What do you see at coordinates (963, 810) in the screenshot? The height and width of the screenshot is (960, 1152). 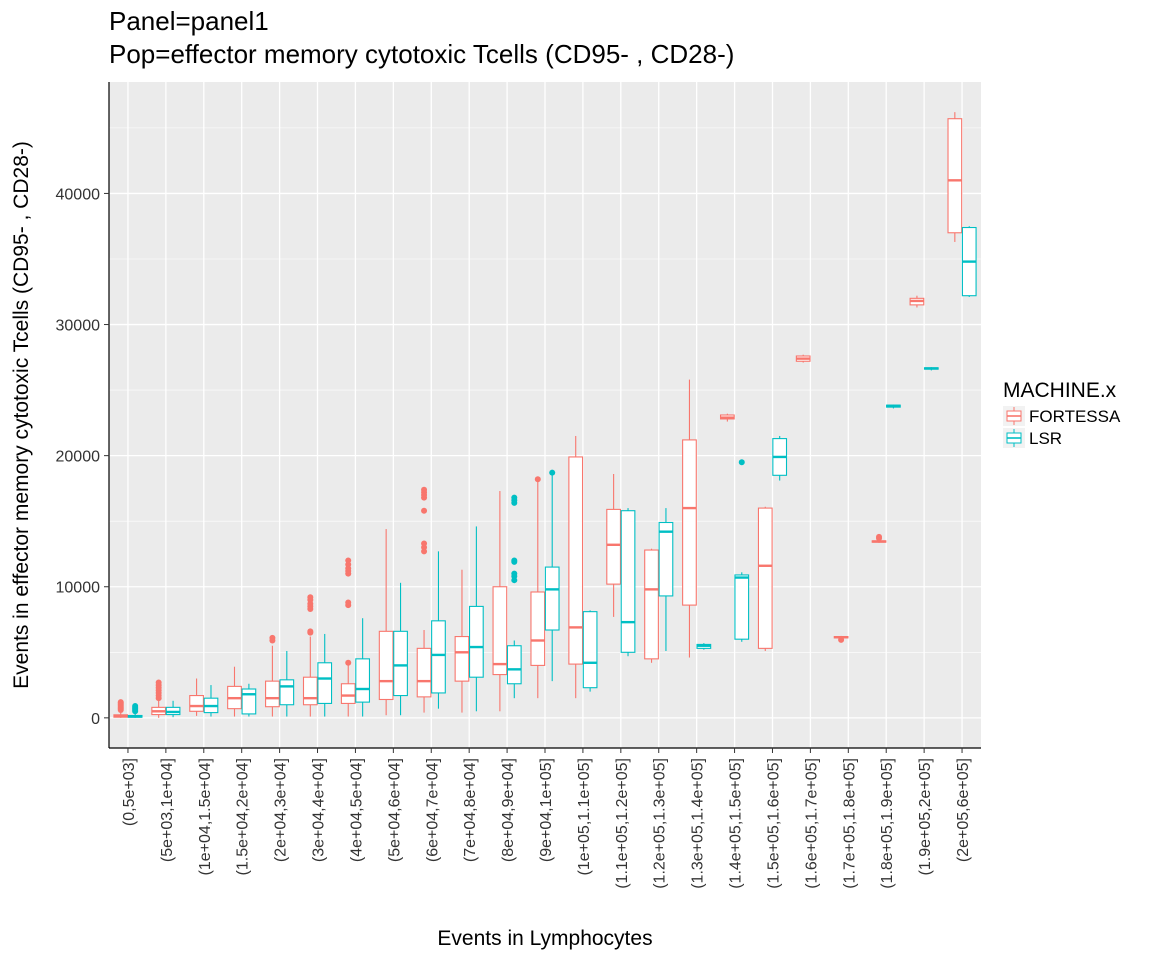 I see `x-tick-label: (2e+05,6e+05]` at bounding box center [963, 810].